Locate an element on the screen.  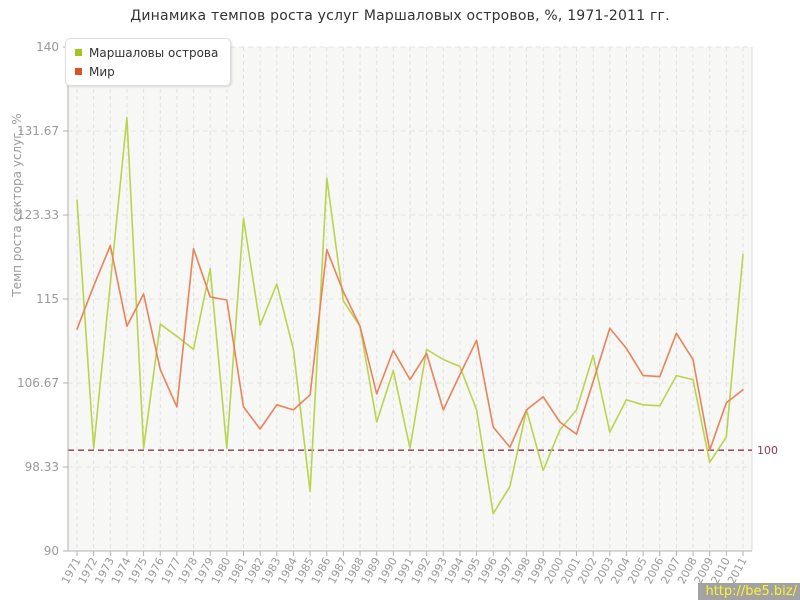
y-axis-label: 115 is located at coordinates (47, 299).